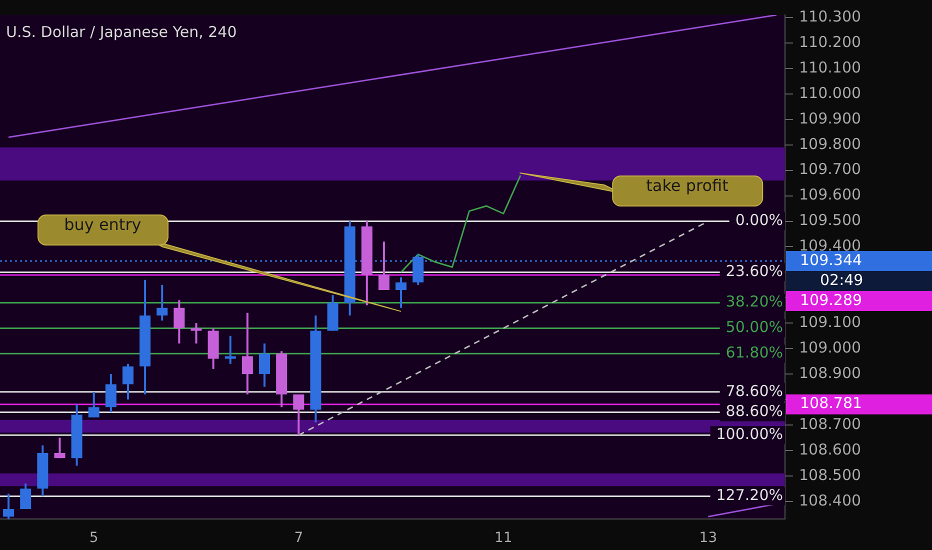 This screenshot has width=932, height=550. What do you see at coordinates (830, 500) in the screenshot?
I see `y-tick-label: 108.400` at bounding box center [830, 500].